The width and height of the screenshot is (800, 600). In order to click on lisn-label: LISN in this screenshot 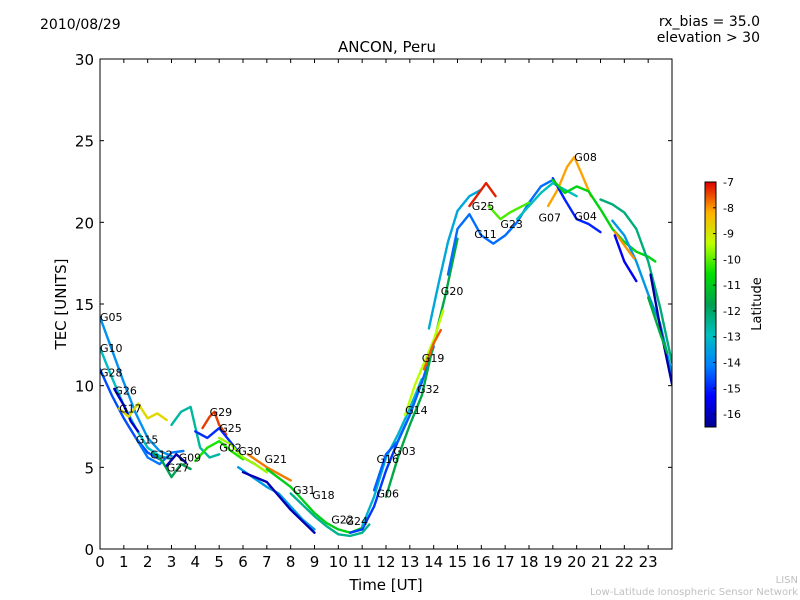, I will do `click(786, 580)`.